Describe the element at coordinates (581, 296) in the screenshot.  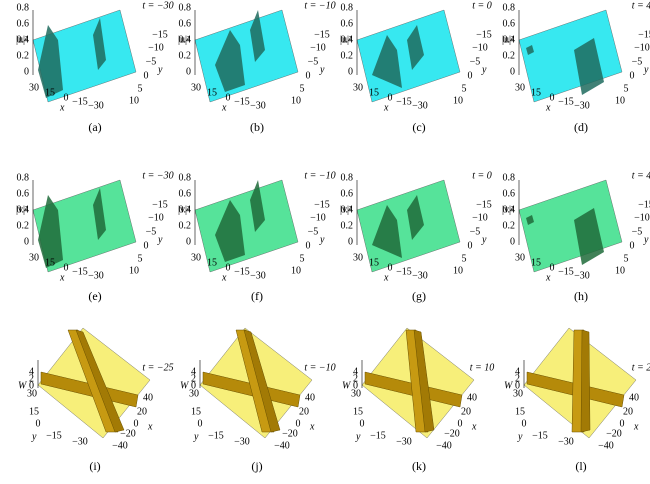
I see `panel-caption: (h)` at that location.